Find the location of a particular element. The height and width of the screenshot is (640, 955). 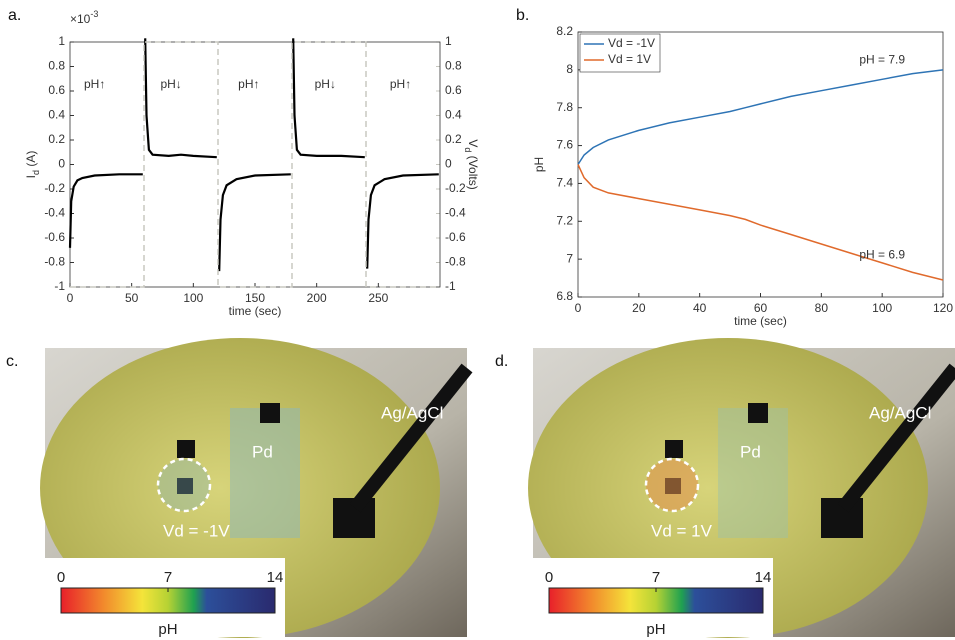

x-tick-label: 20 is located at coordinates (639, 308).